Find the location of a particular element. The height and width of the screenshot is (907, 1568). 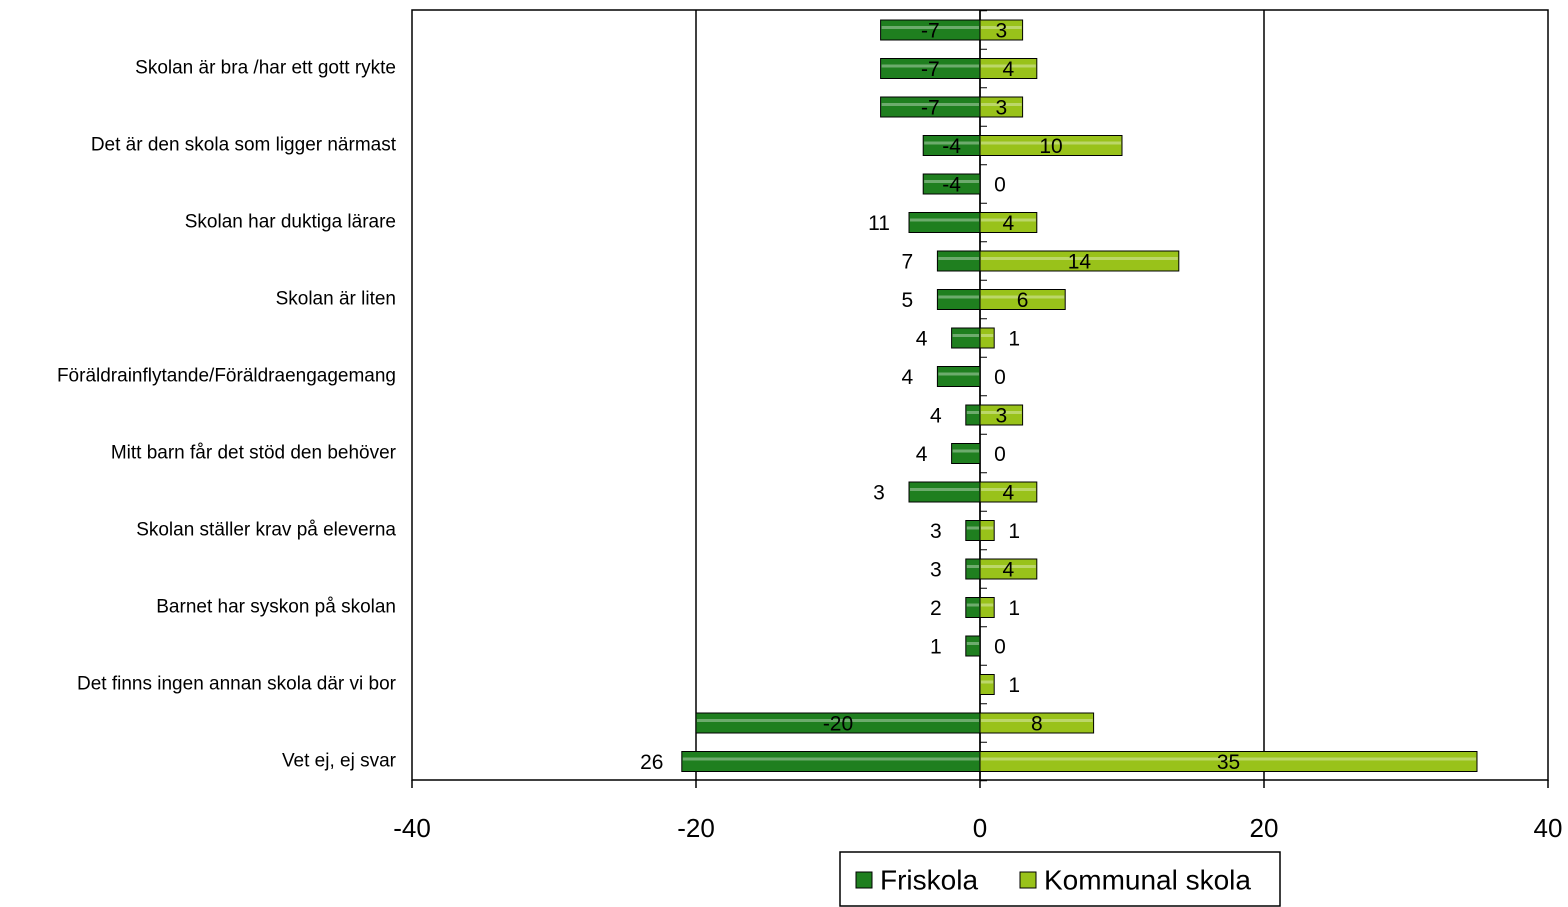

category-label: Det finns ingen annan skola där vi bor is located at coordinates (237, 684).